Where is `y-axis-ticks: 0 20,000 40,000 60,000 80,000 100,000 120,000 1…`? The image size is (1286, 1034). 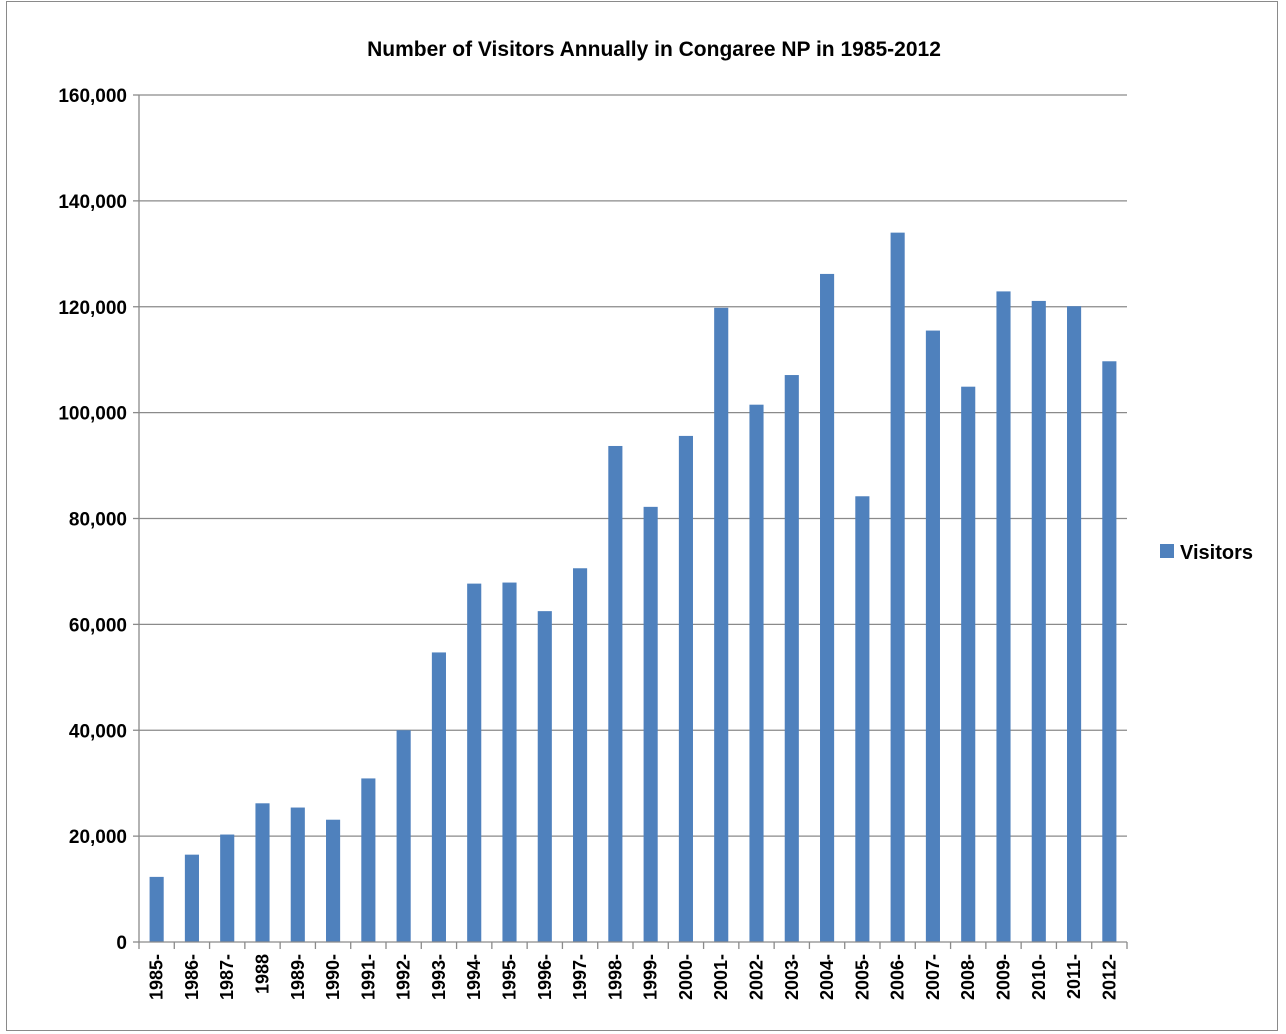
y-axis-ticks: 0 20,000 40,000 60,000 80,000 100,000 120,000 1… is located at coordinates (98, 520).